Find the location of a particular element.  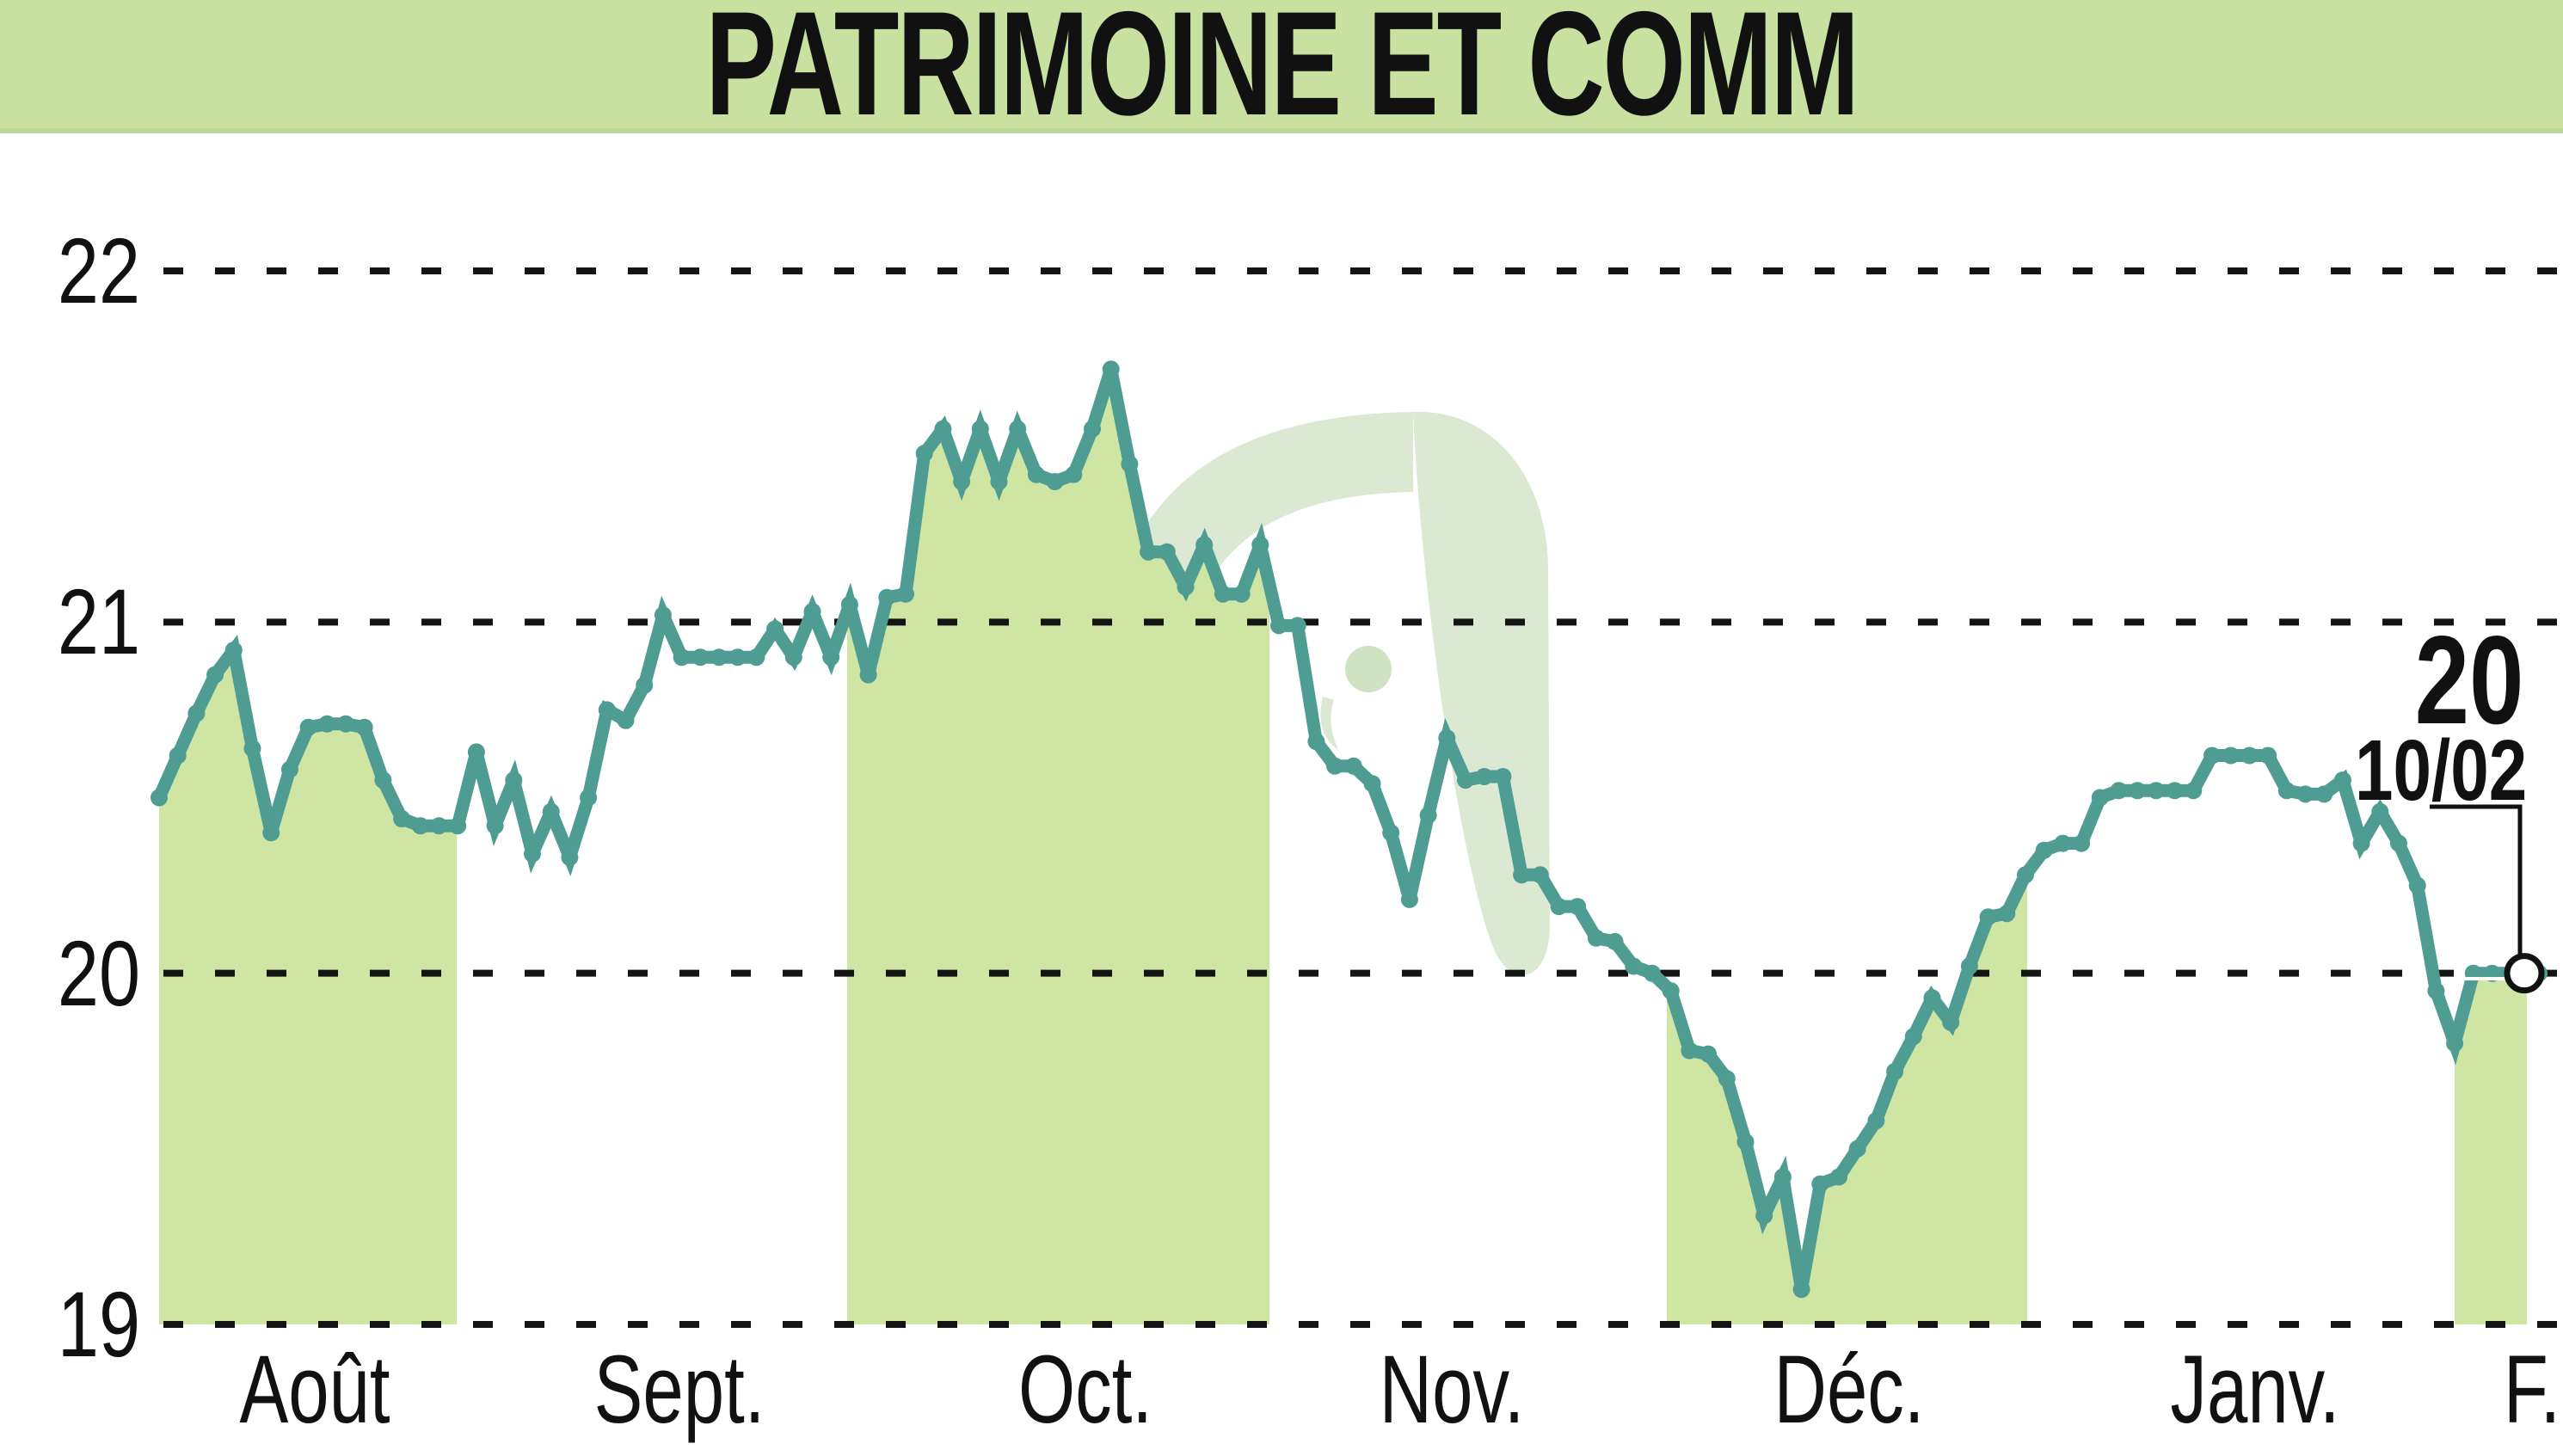

month-label-nov: Nov. is located at coordinates (1452, 1390).